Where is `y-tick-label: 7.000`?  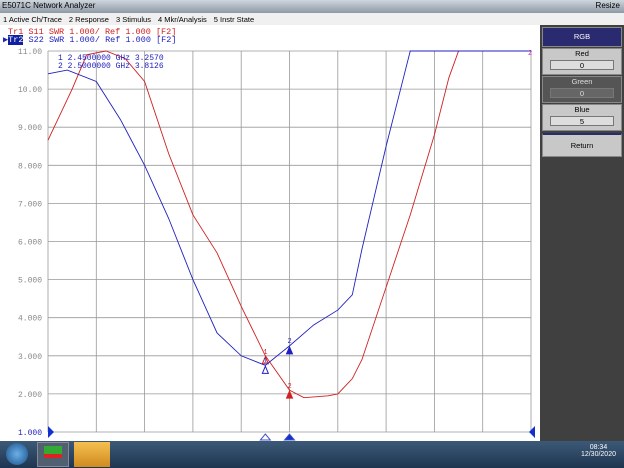 y-tick-label: 7.000 is located at coordinates (30, 204).